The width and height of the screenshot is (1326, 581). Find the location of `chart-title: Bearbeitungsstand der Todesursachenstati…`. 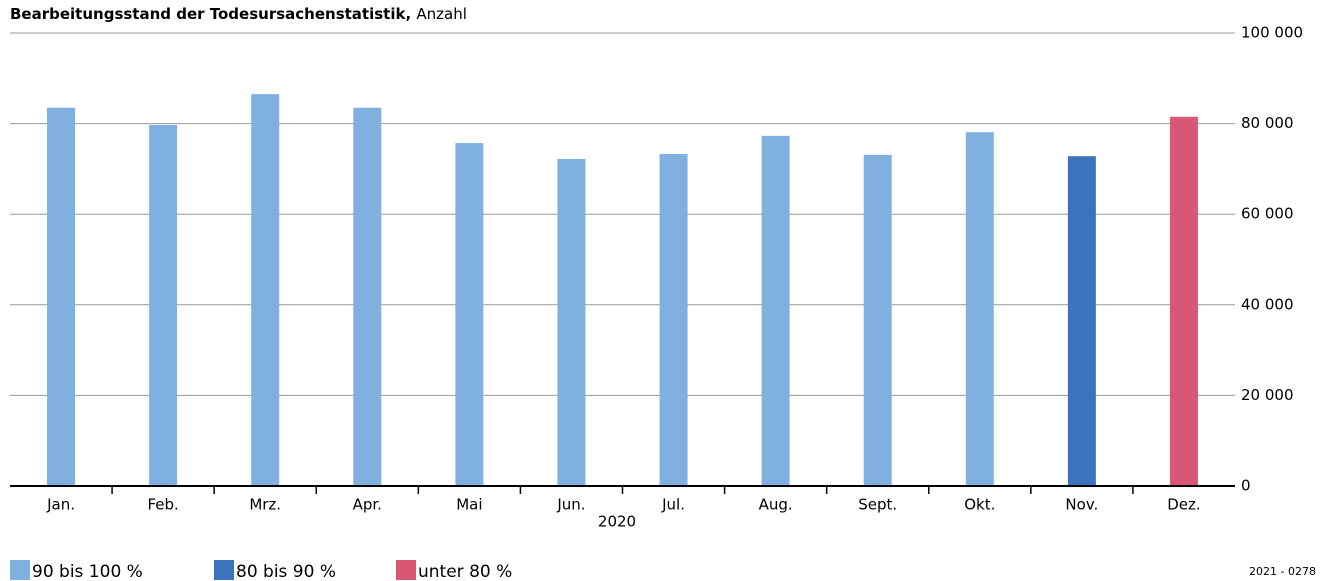

chart-title: Bearbeitungsstand der Todesursachenstati… is located at coordinates (238, 14).